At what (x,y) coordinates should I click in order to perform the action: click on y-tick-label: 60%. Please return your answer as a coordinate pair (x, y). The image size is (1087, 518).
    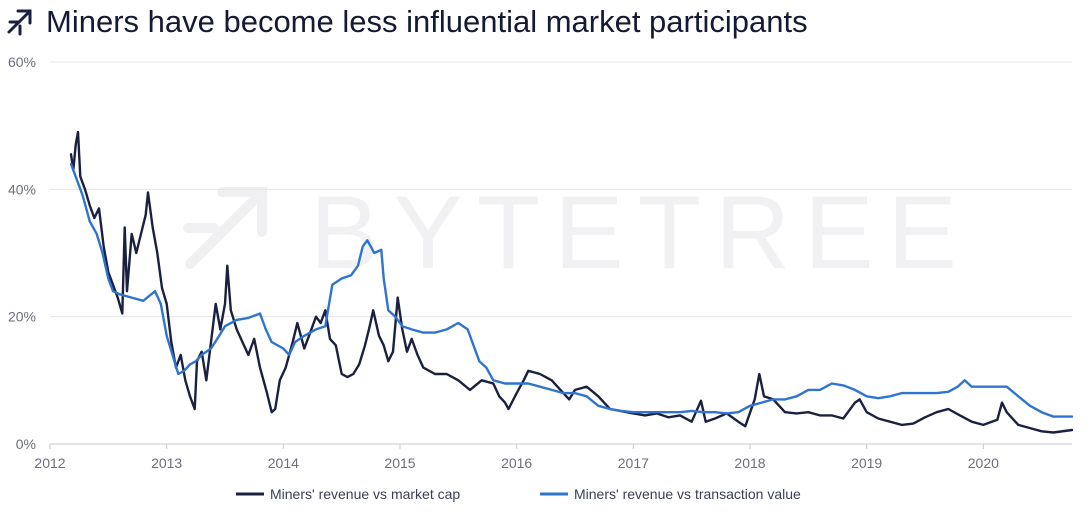
    Looking at the image, I should click on (22, 62).